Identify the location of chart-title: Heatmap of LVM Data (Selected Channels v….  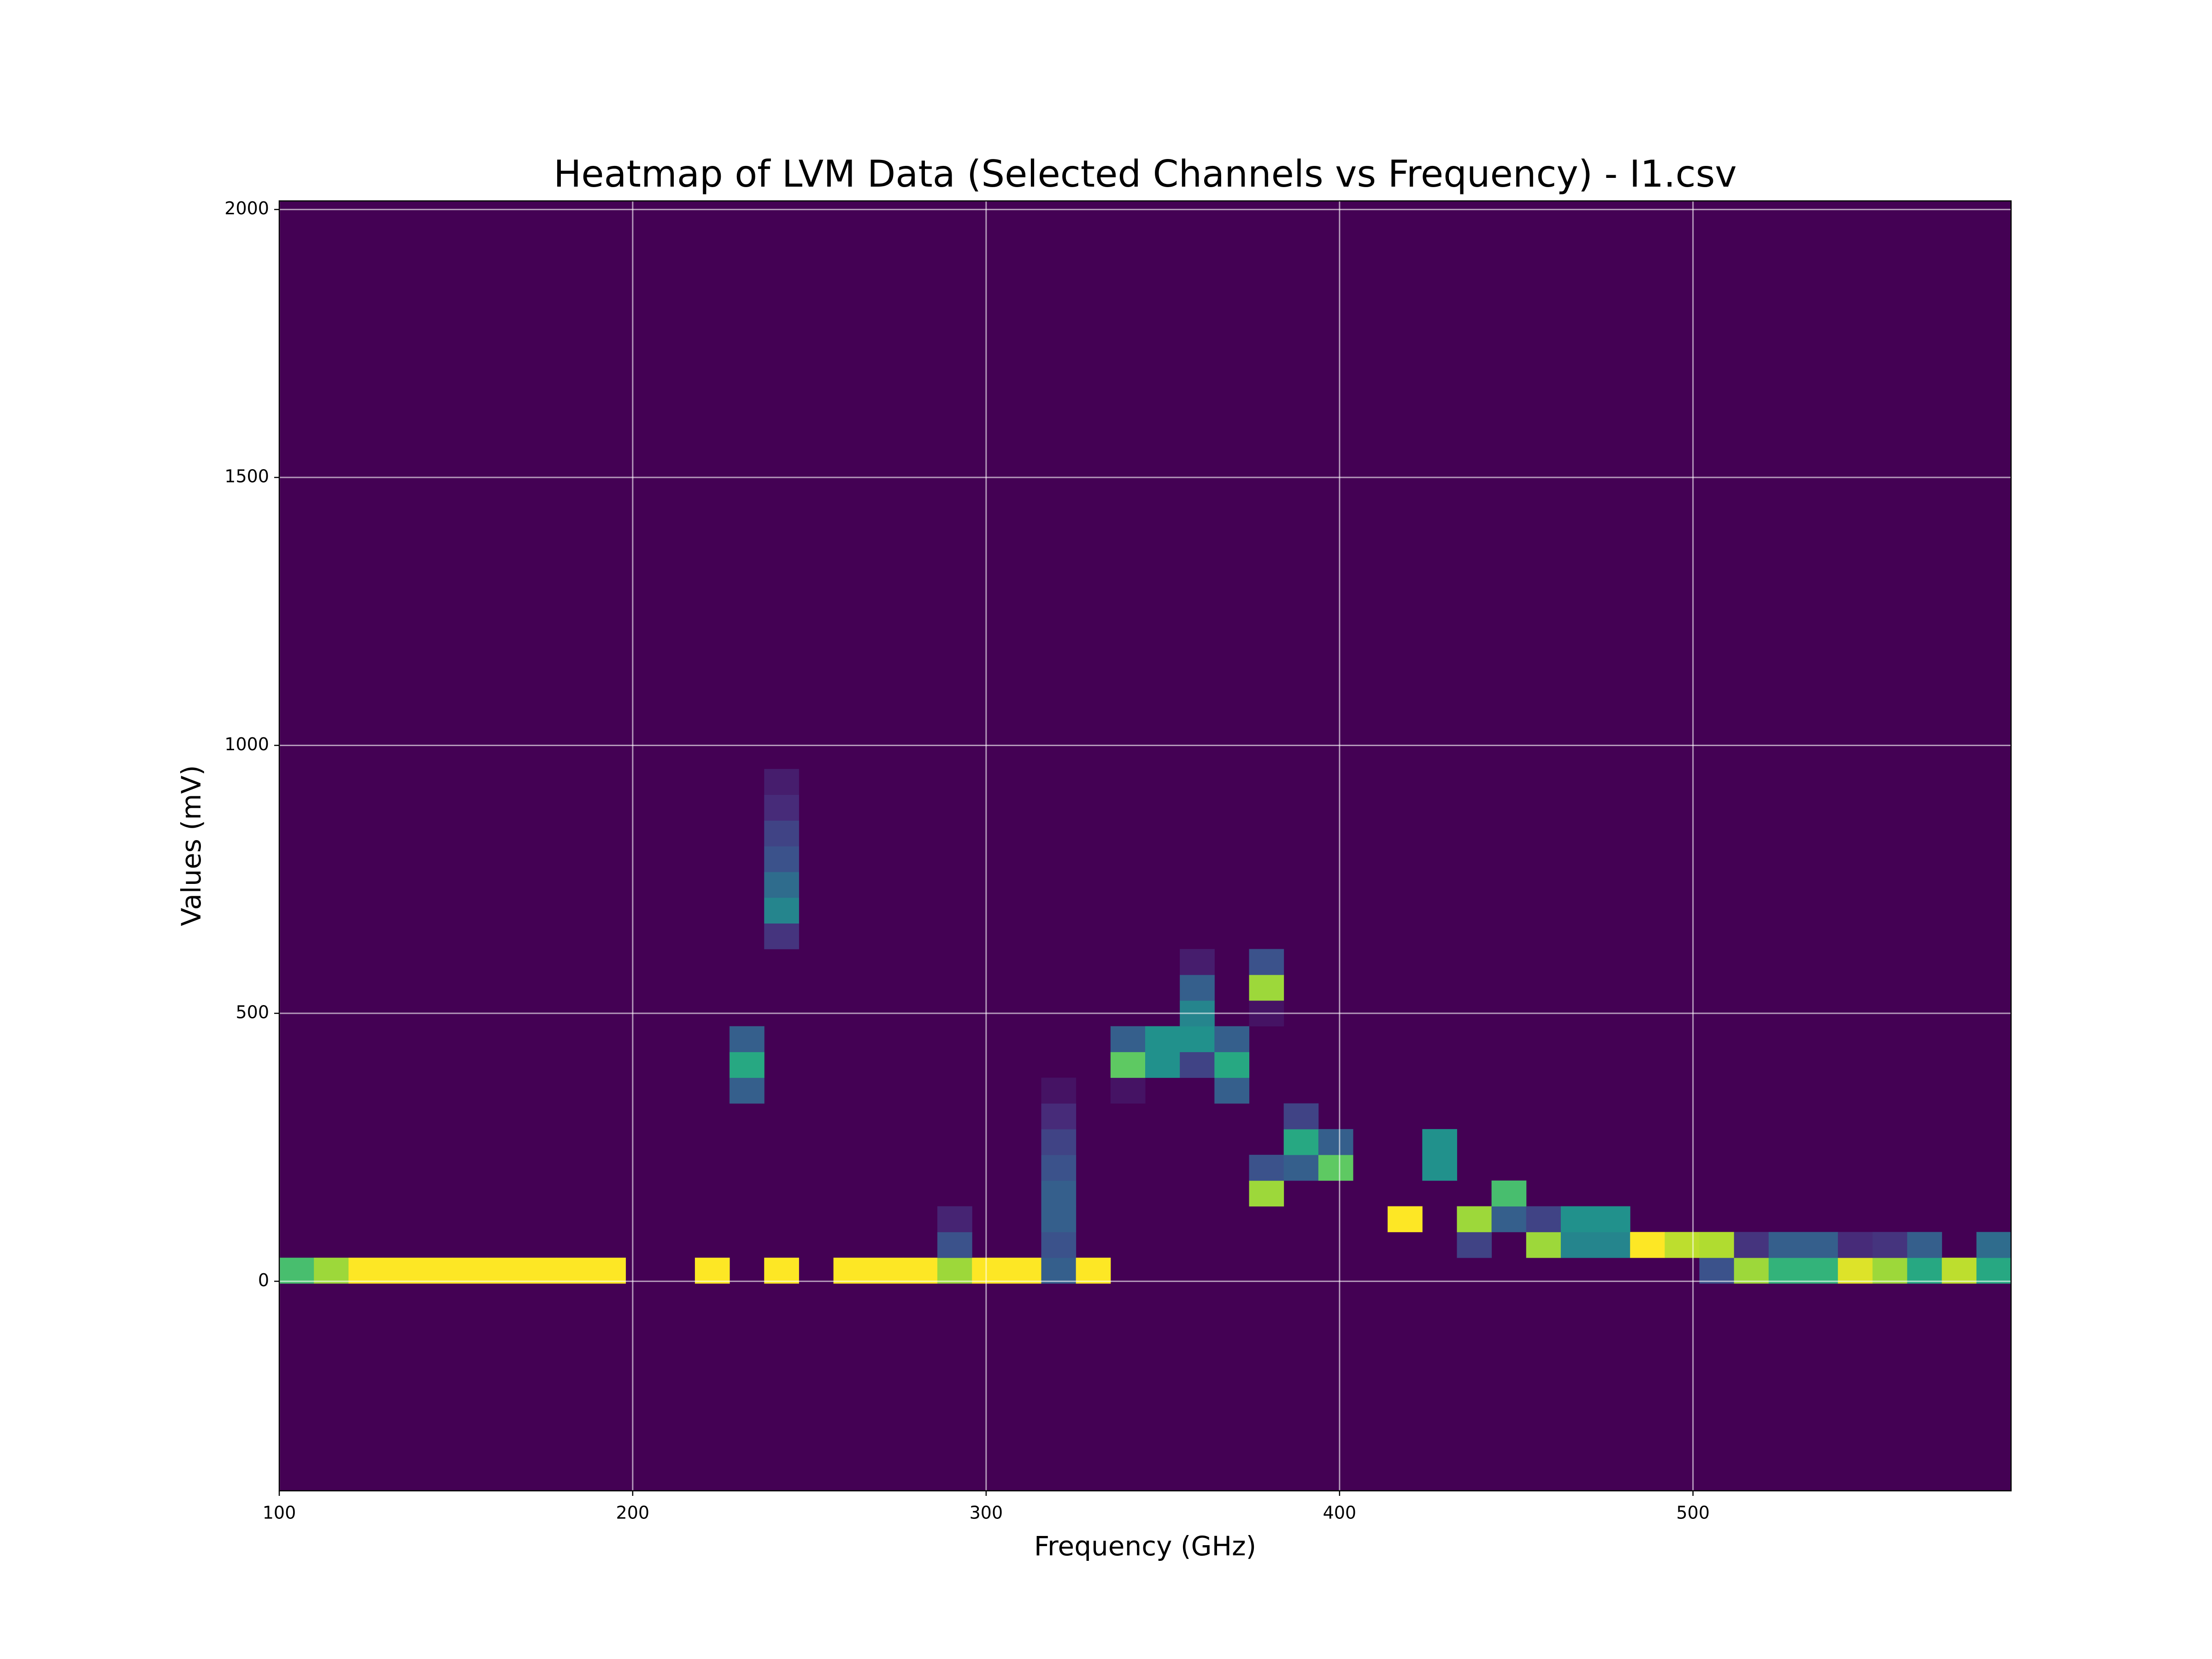
(1144, 174).